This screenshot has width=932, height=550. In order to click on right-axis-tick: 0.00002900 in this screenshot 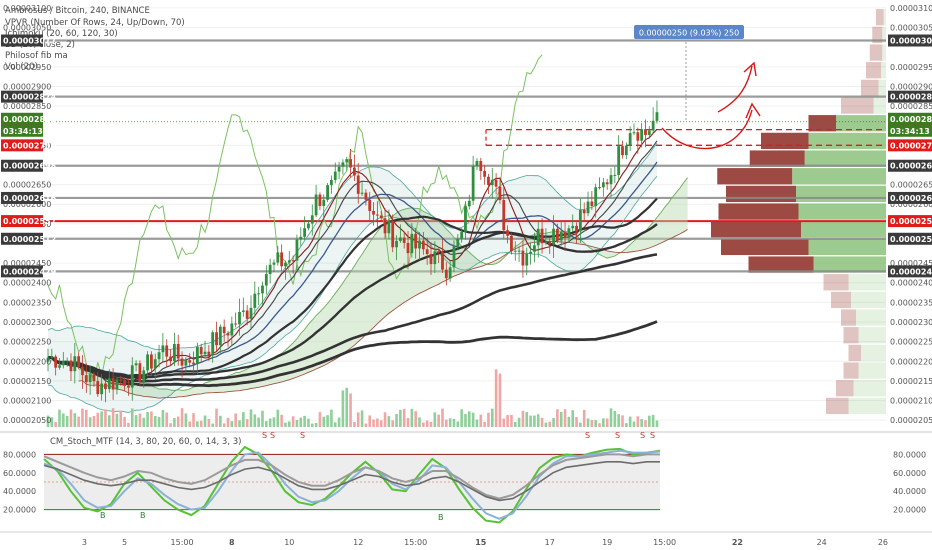, I will do `click(911, 86)`.